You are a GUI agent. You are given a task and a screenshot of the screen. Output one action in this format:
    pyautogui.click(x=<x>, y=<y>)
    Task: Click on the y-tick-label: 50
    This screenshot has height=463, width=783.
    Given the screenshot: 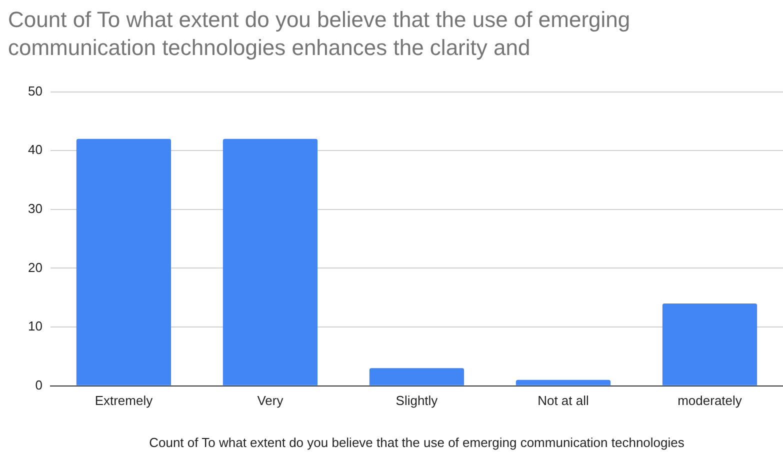 What is the action you would take?
    pyautogui.click(x=35, y=90)
    